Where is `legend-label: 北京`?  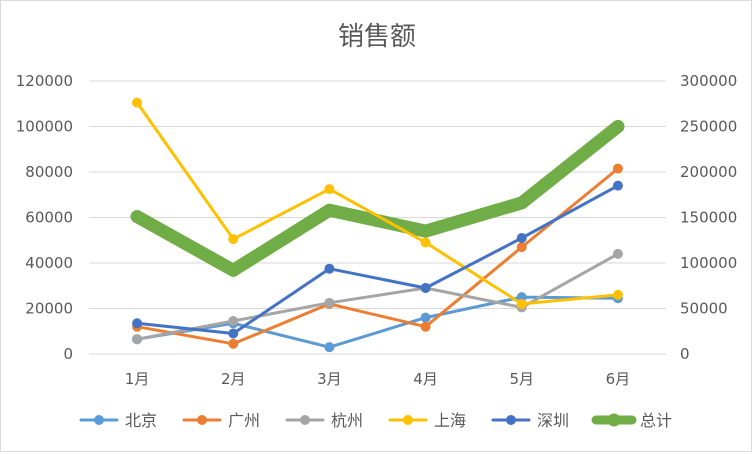
legend-label: 北京 is located at coordinates (141, 420).